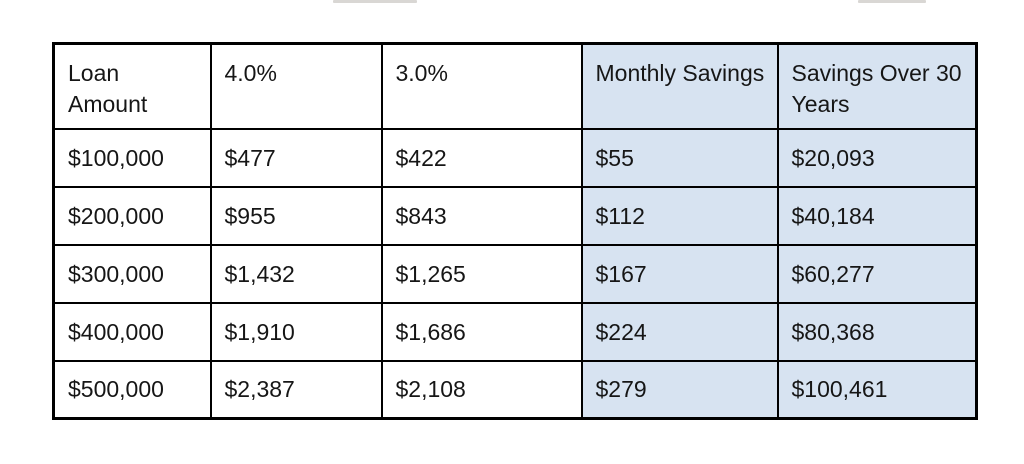  I want to click on table-row: $300,000 $1,432 $1,265 $167 $60,277, so click(515, 273).